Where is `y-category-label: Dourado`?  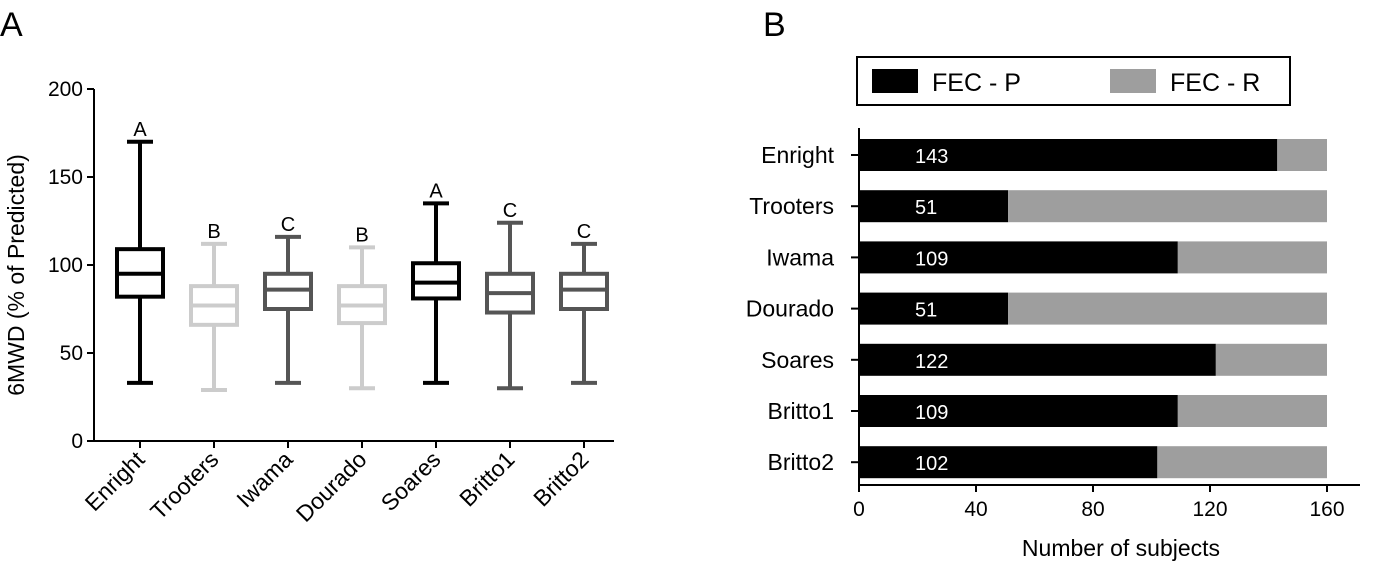 y-category-label: Dourado is located at coordinates (790, 309).